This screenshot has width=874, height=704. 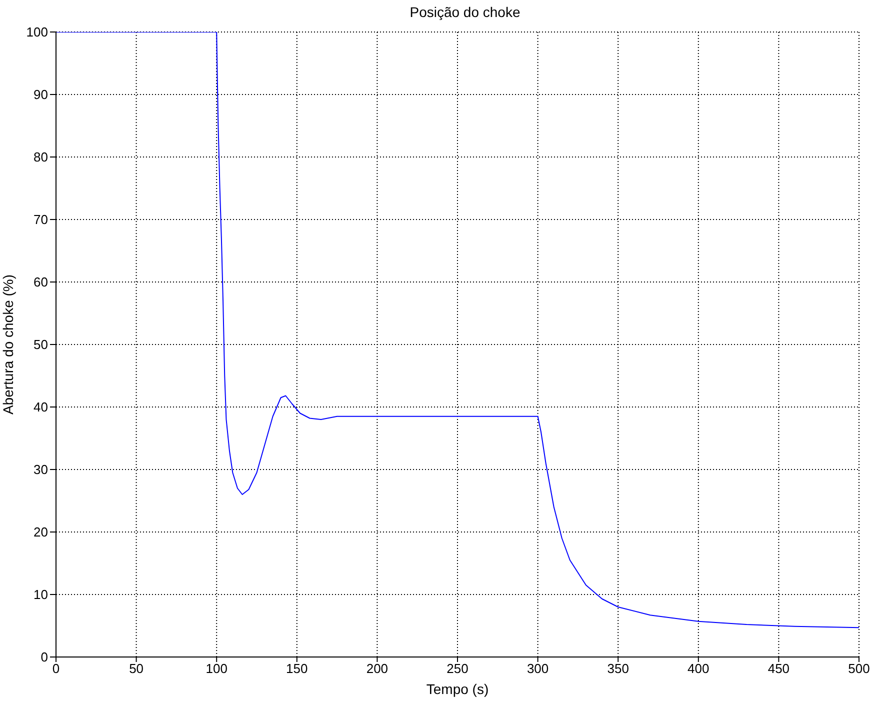 I want to click on x-tick-label: 300, so click(x=537, y=668).